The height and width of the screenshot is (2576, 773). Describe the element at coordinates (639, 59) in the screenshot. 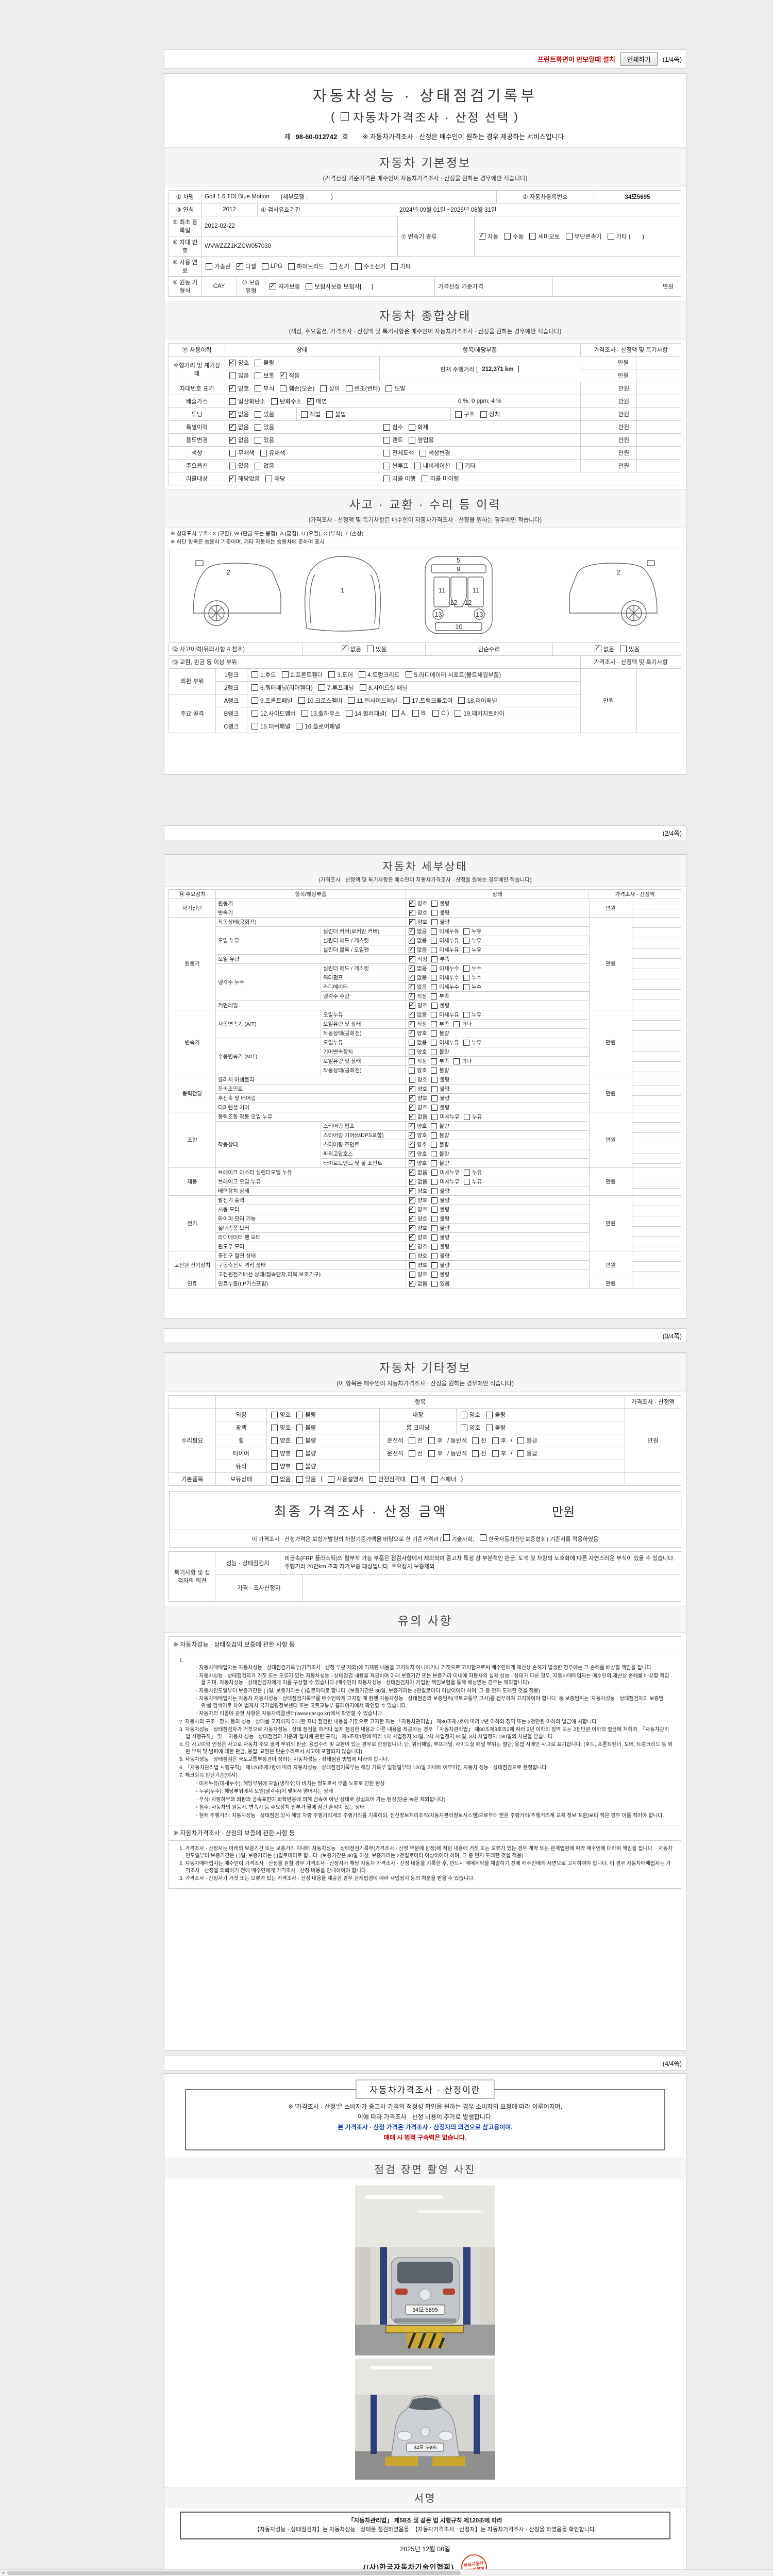

I see `print-button: 인쇄하기` at that location.